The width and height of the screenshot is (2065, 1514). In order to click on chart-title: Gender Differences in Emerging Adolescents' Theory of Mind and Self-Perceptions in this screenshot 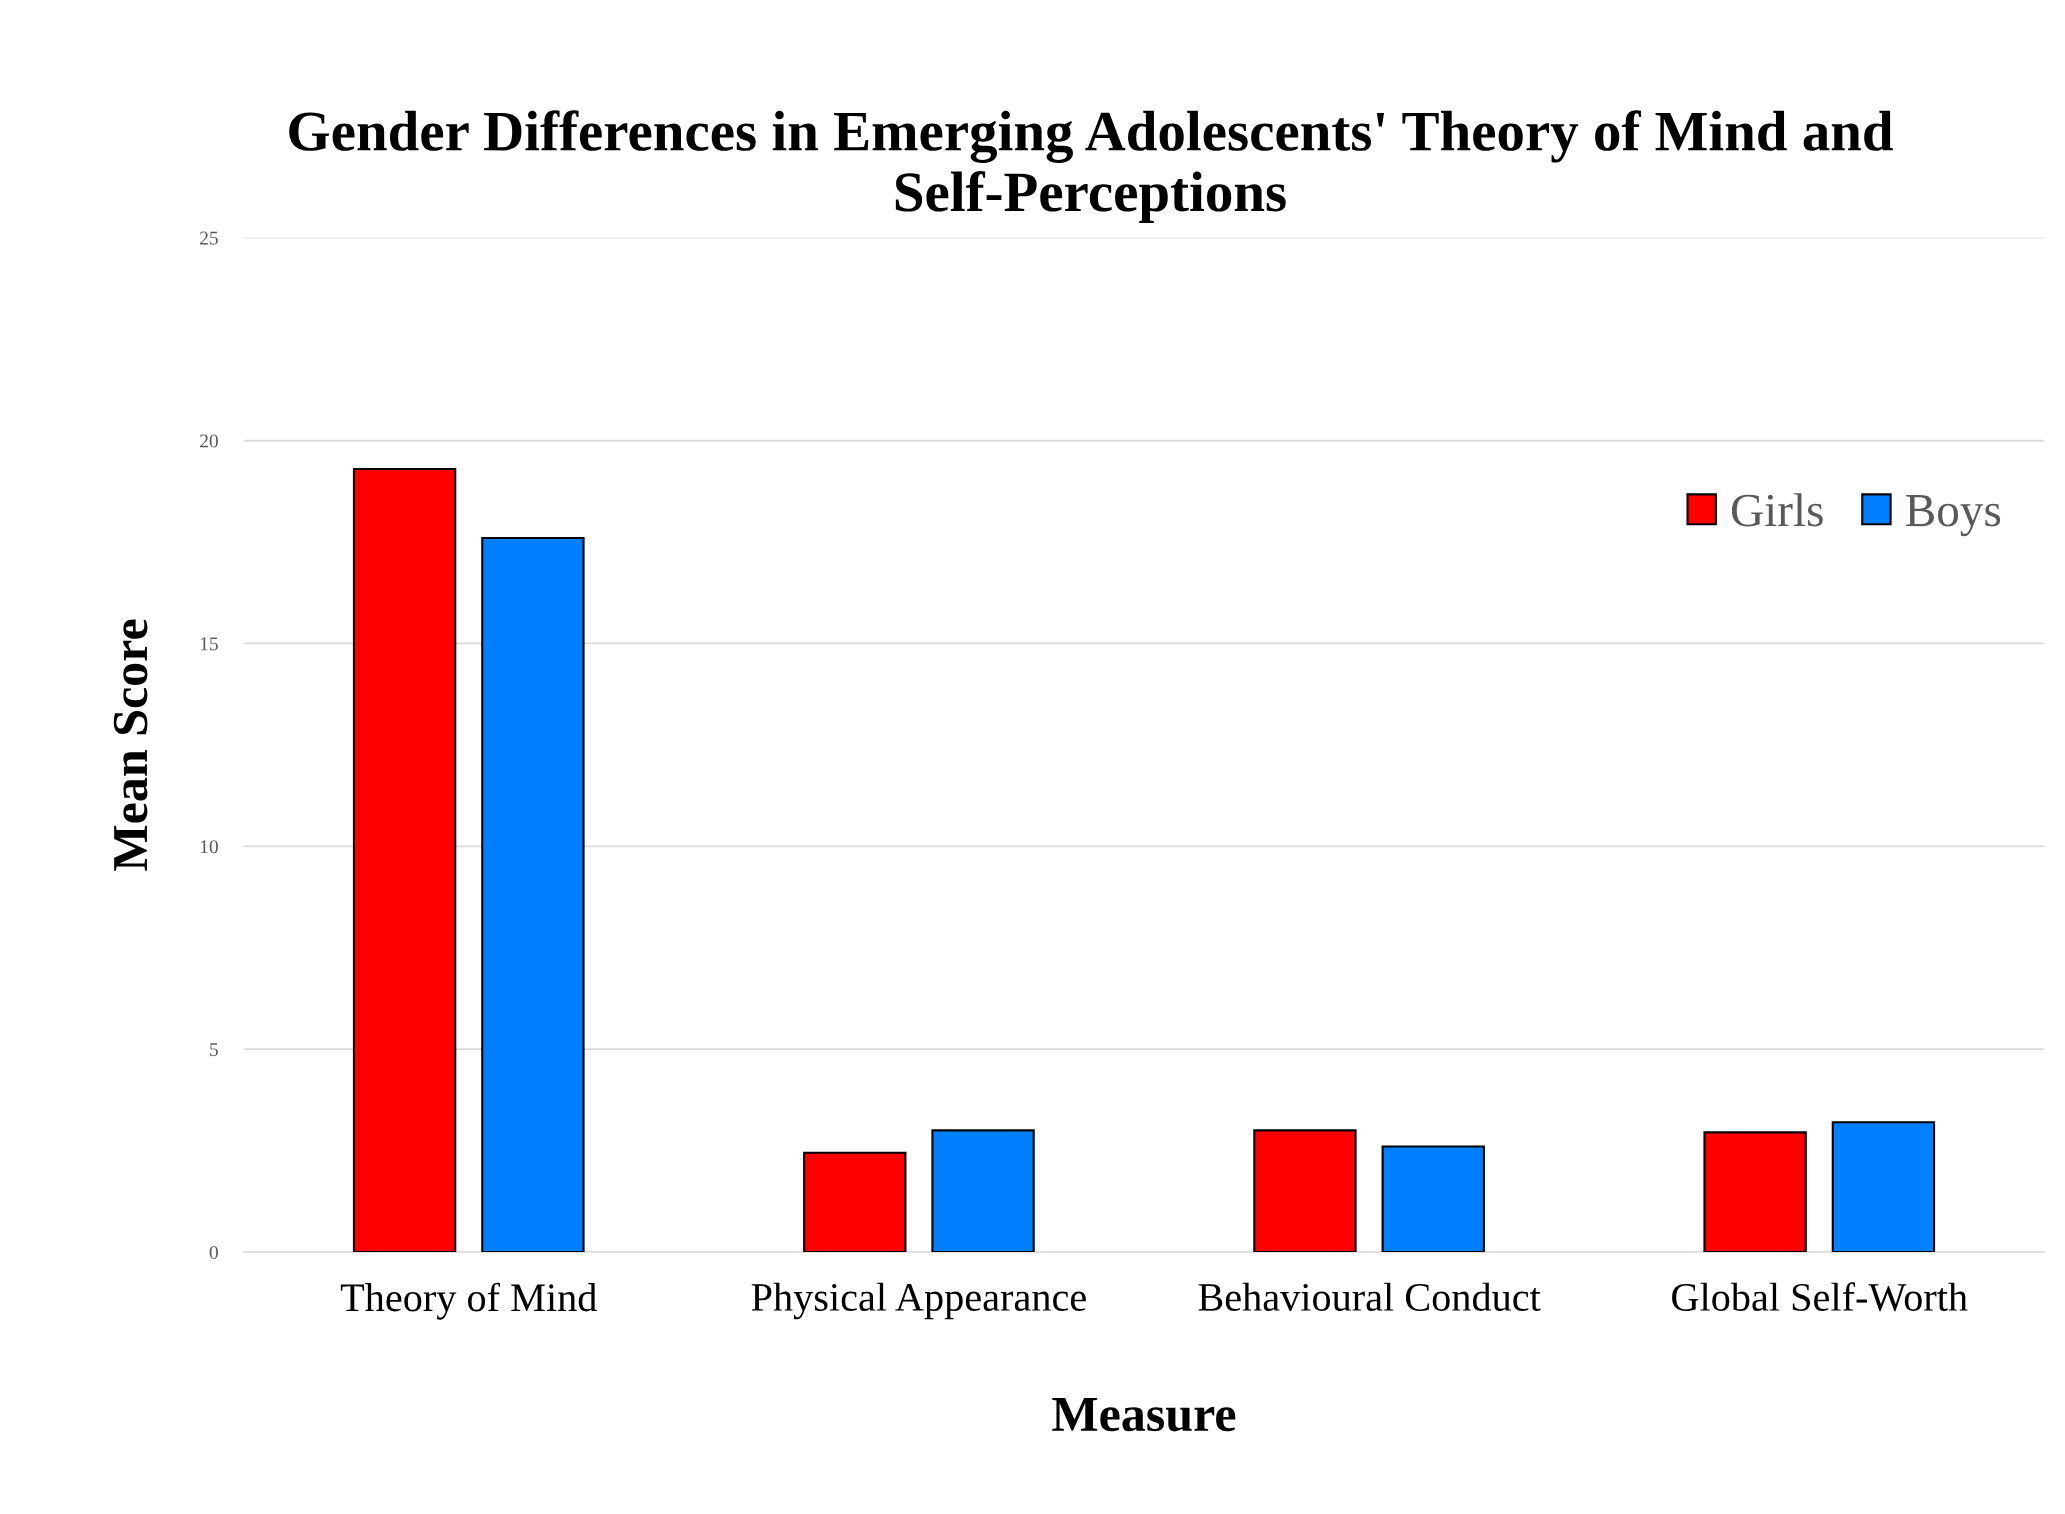, I will do `click(1091, 167)`.